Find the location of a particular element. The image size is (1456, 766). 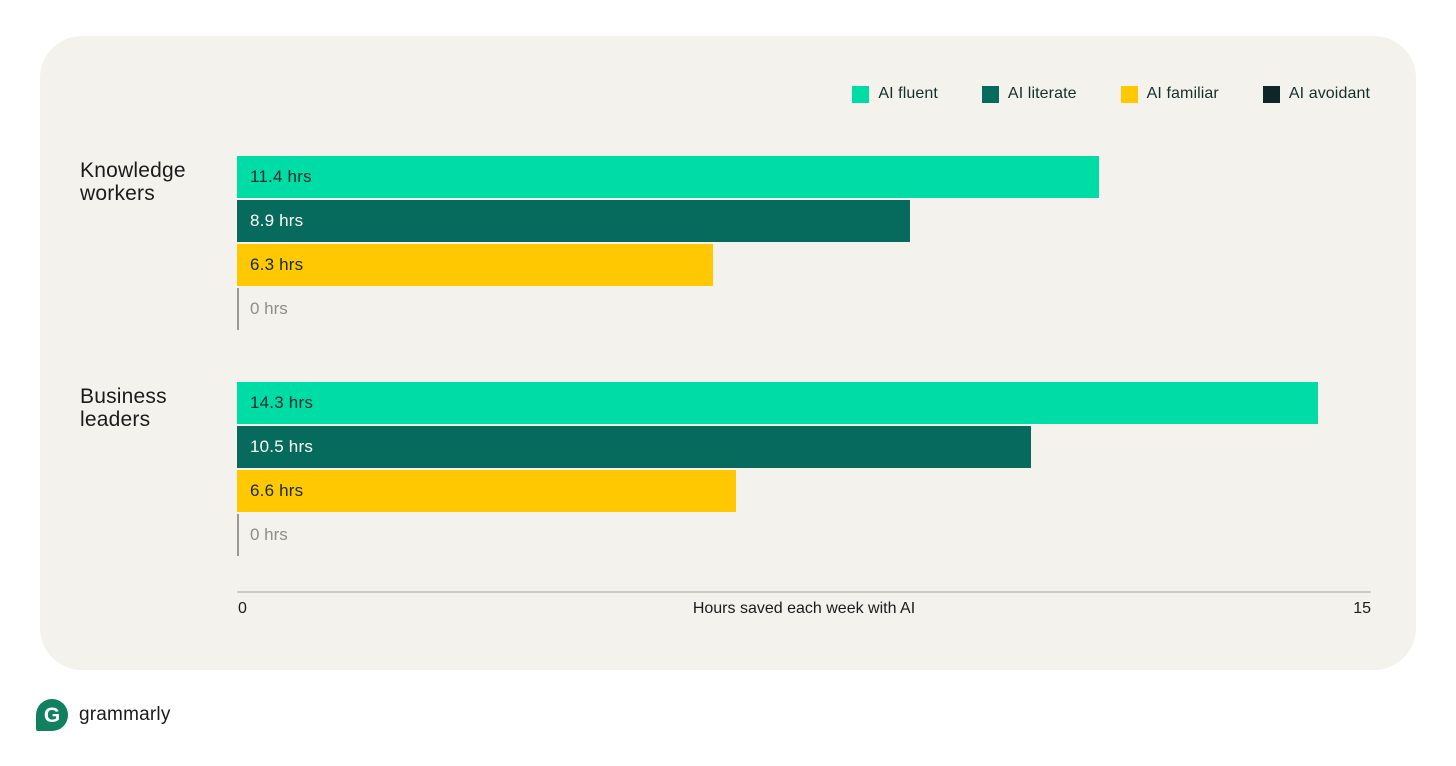

legend-label: AI literate is located at coordinates (1042, 93).